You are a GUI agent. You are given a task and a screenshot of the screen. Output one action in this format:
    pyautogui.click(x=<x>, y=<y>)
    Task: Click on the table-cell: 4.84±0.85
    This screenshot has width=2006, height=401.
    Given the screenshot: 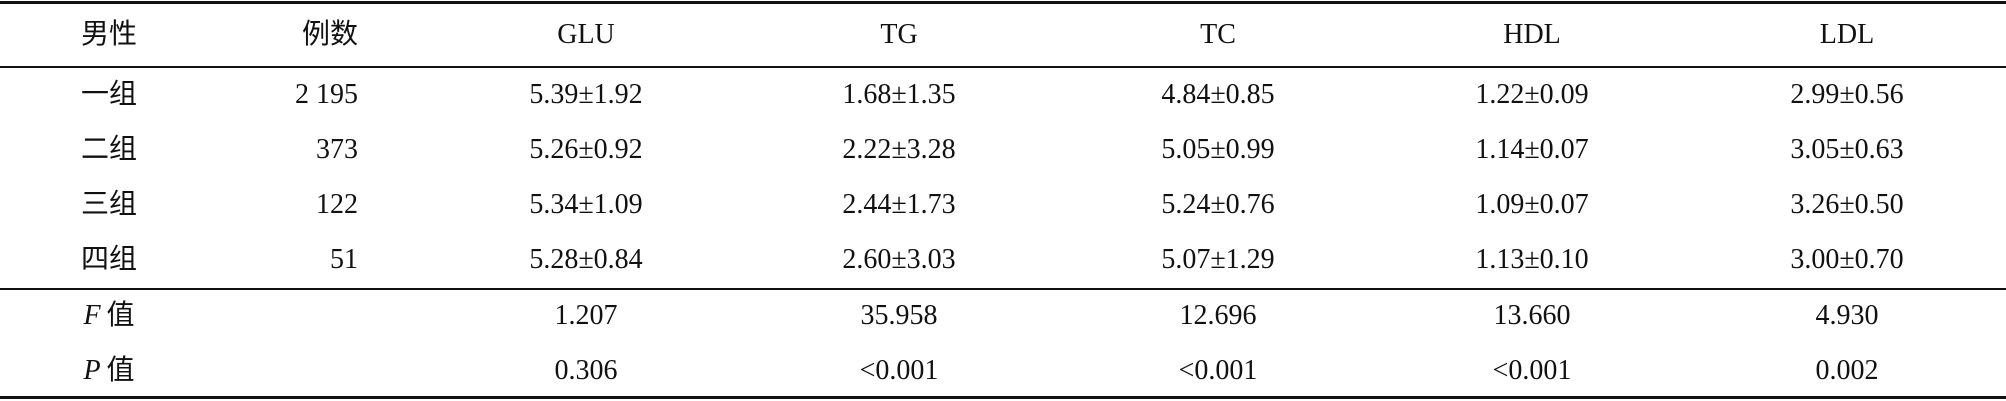 What is the action you would take?
    pyautogui.click(x=1218, y=94)
    